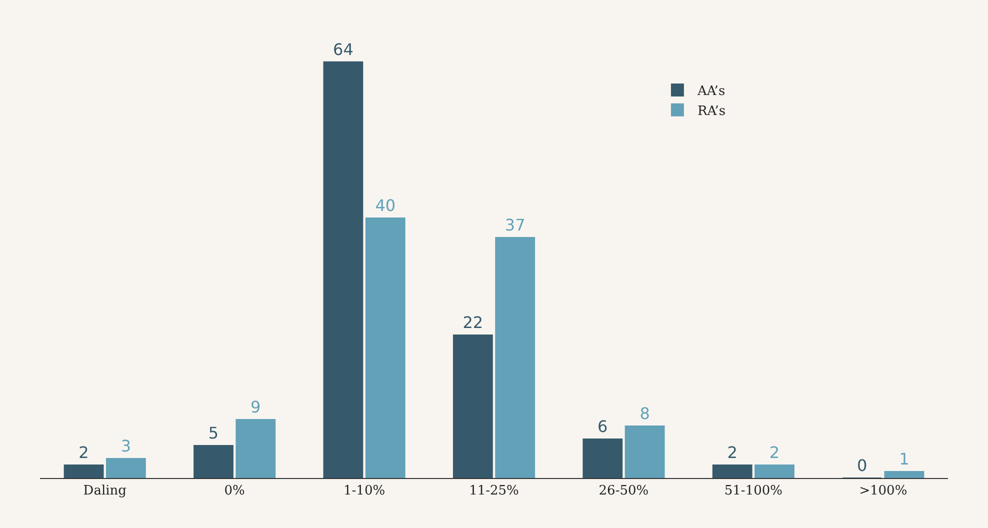 This screenshot has height=528, width=988. What do you see at coordinates (515, 224) in the screenshot?
I see `data-label: 37` at bounding box center [515, 224].